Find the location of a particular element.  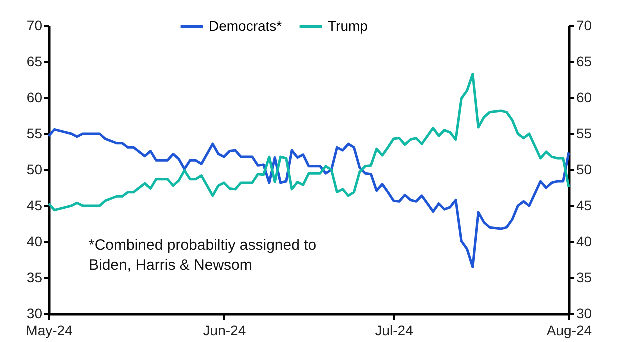

y2-tick-label: 60 is located at coordinates (584, 98).